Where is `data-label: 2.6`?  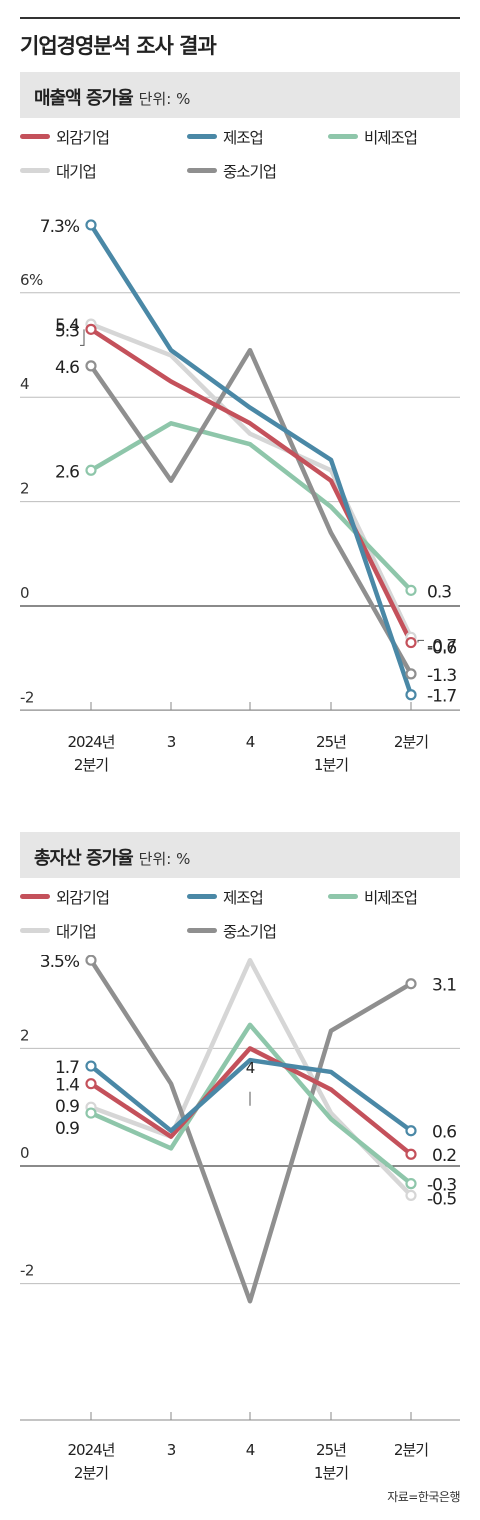 data-label: 2.6 is located at coordinates (67, 472).